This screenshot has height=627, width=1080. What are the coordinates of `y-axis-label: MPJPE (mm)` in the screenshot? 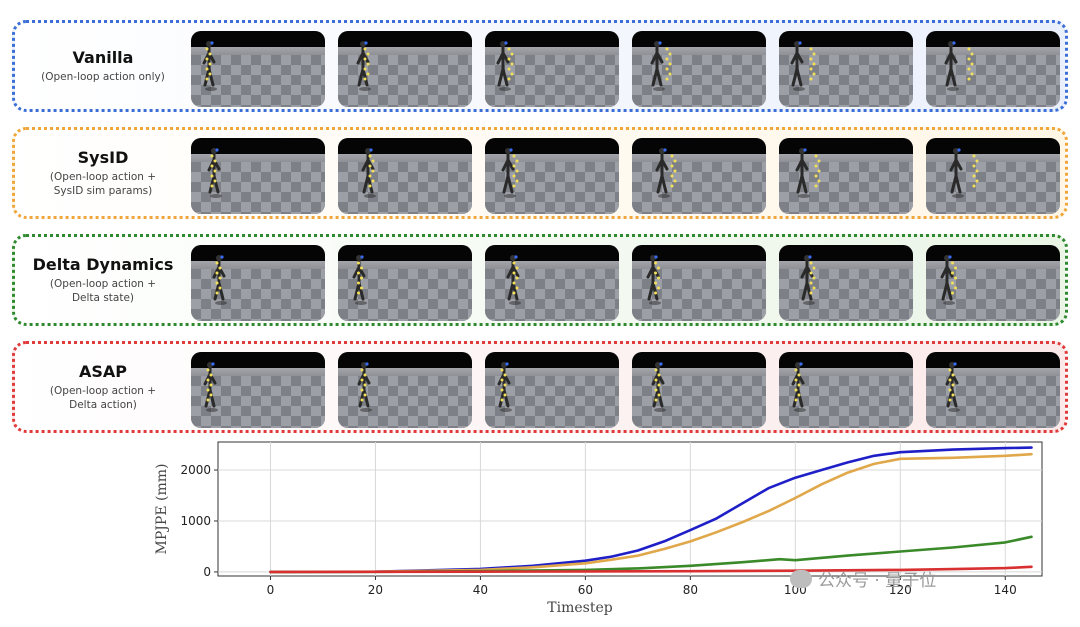 It's located at (162, 509).